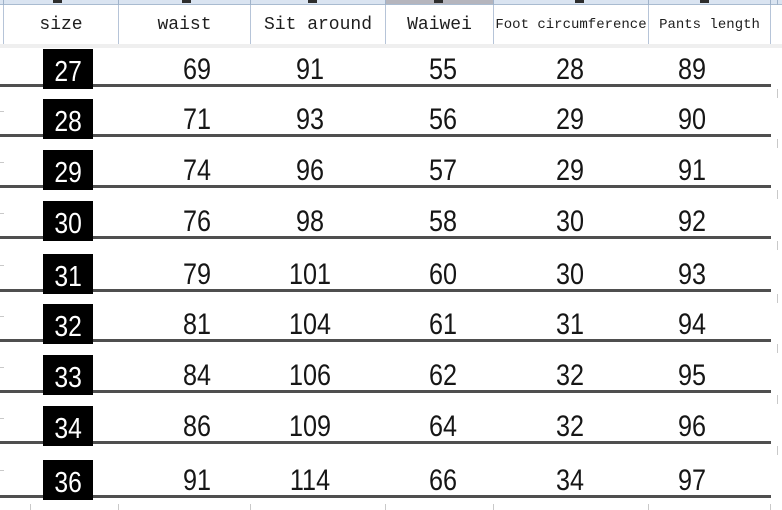 The image size is (782, 510). I want to click on size-badge: 32, so click(68, 324).